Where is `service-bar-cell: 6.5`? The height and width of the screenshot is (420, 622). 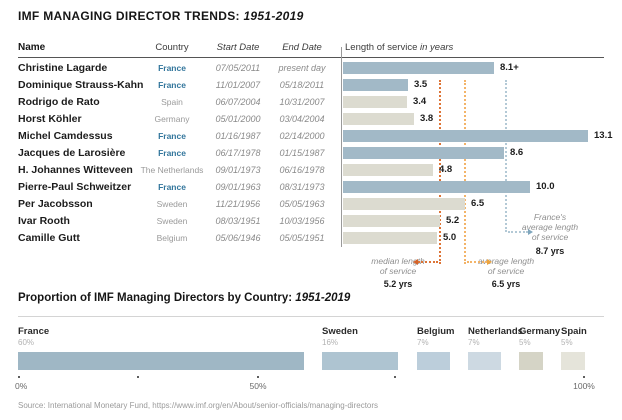 service-bar-cell: 6.5 is located at coordinates (476, 203).